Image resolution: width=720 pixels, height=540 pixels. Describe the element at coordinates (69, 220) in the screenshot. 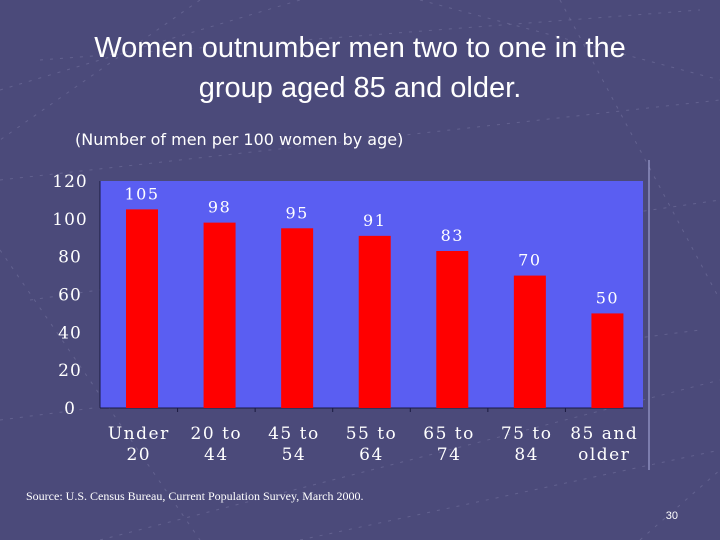

I see `y-tick-label: 100` at that location.